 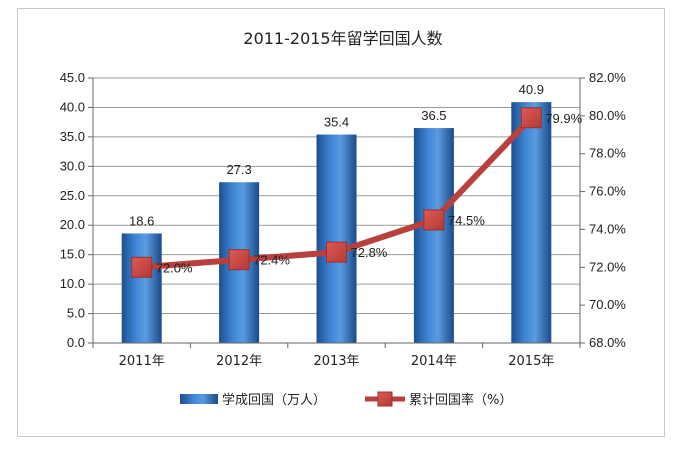 I want to click on legend-line-label: 累计回国率（%）, so click(x=460, y=400).